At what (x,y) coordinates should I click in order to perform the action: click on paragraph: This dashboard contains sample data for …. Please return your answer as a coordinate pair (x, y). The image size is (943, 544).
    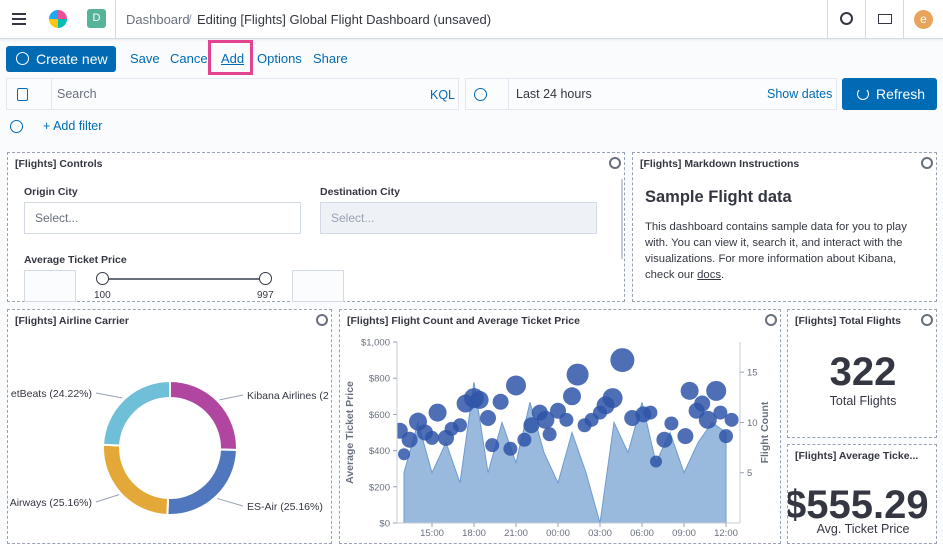
    Looking at the image, I should click on (780, 251).